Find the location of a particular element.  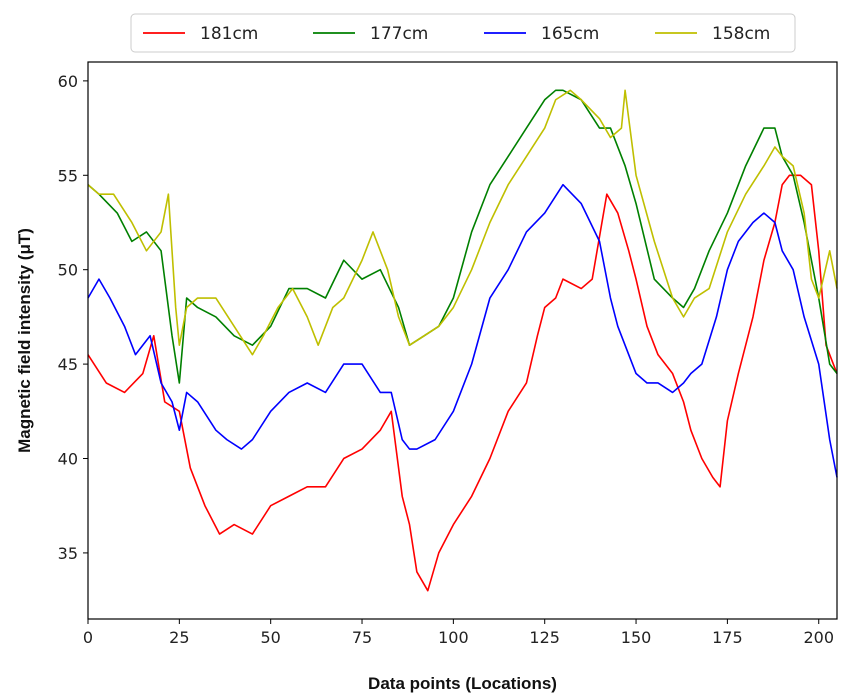

legend-label: 177cm is located at coordinates (399, 34).